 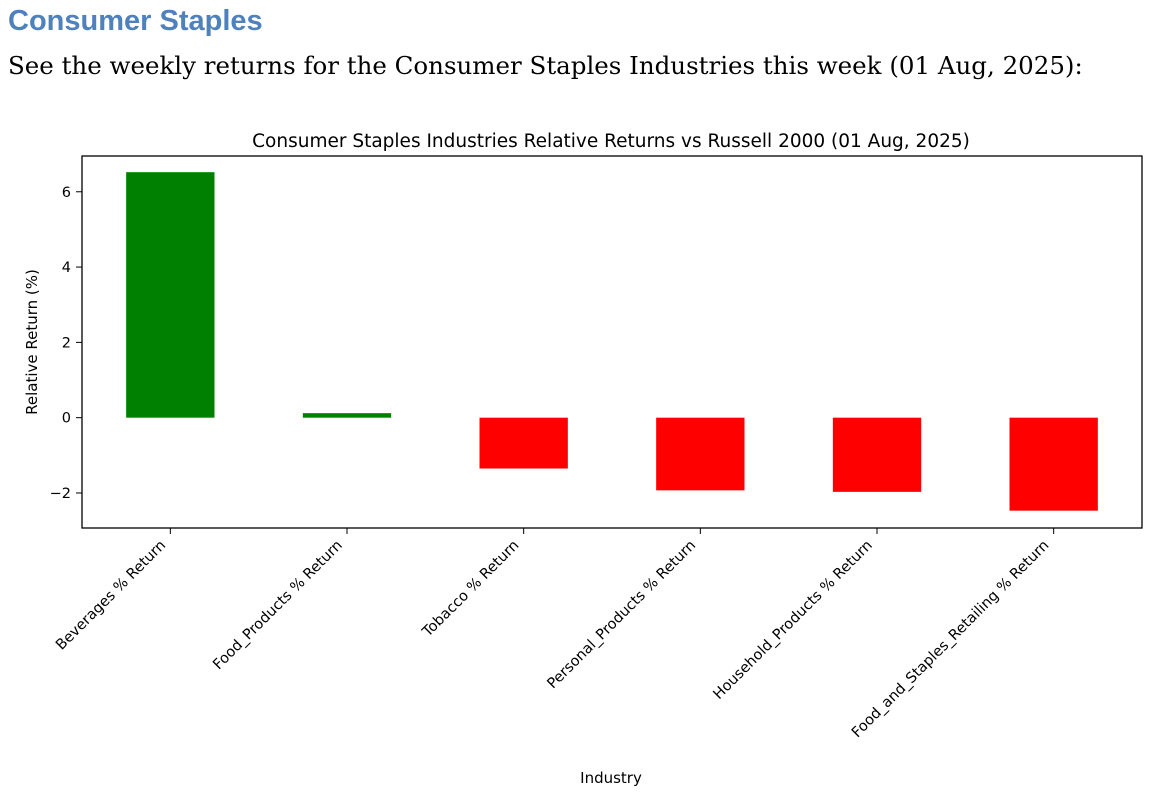 I want to click on y-tick-label-4: 6, so click(x=66, y=193).